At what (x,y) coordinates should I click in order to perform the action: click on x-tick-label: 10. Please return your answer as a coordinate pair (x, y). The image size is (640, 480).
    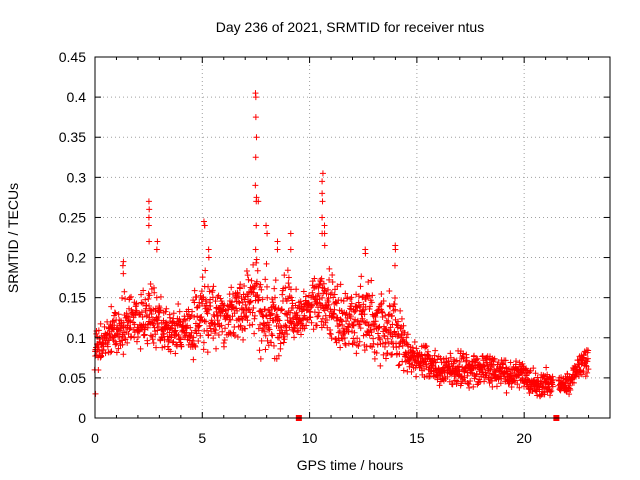
    Looking at the image, I should click on (310, 438).